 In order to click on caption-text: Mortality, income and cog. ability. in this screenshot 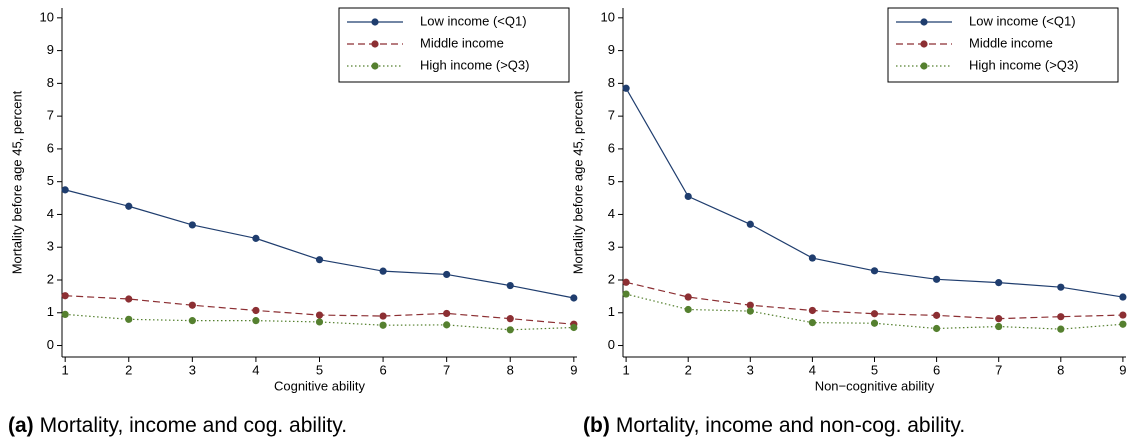, I will do `click(193, 425)`.